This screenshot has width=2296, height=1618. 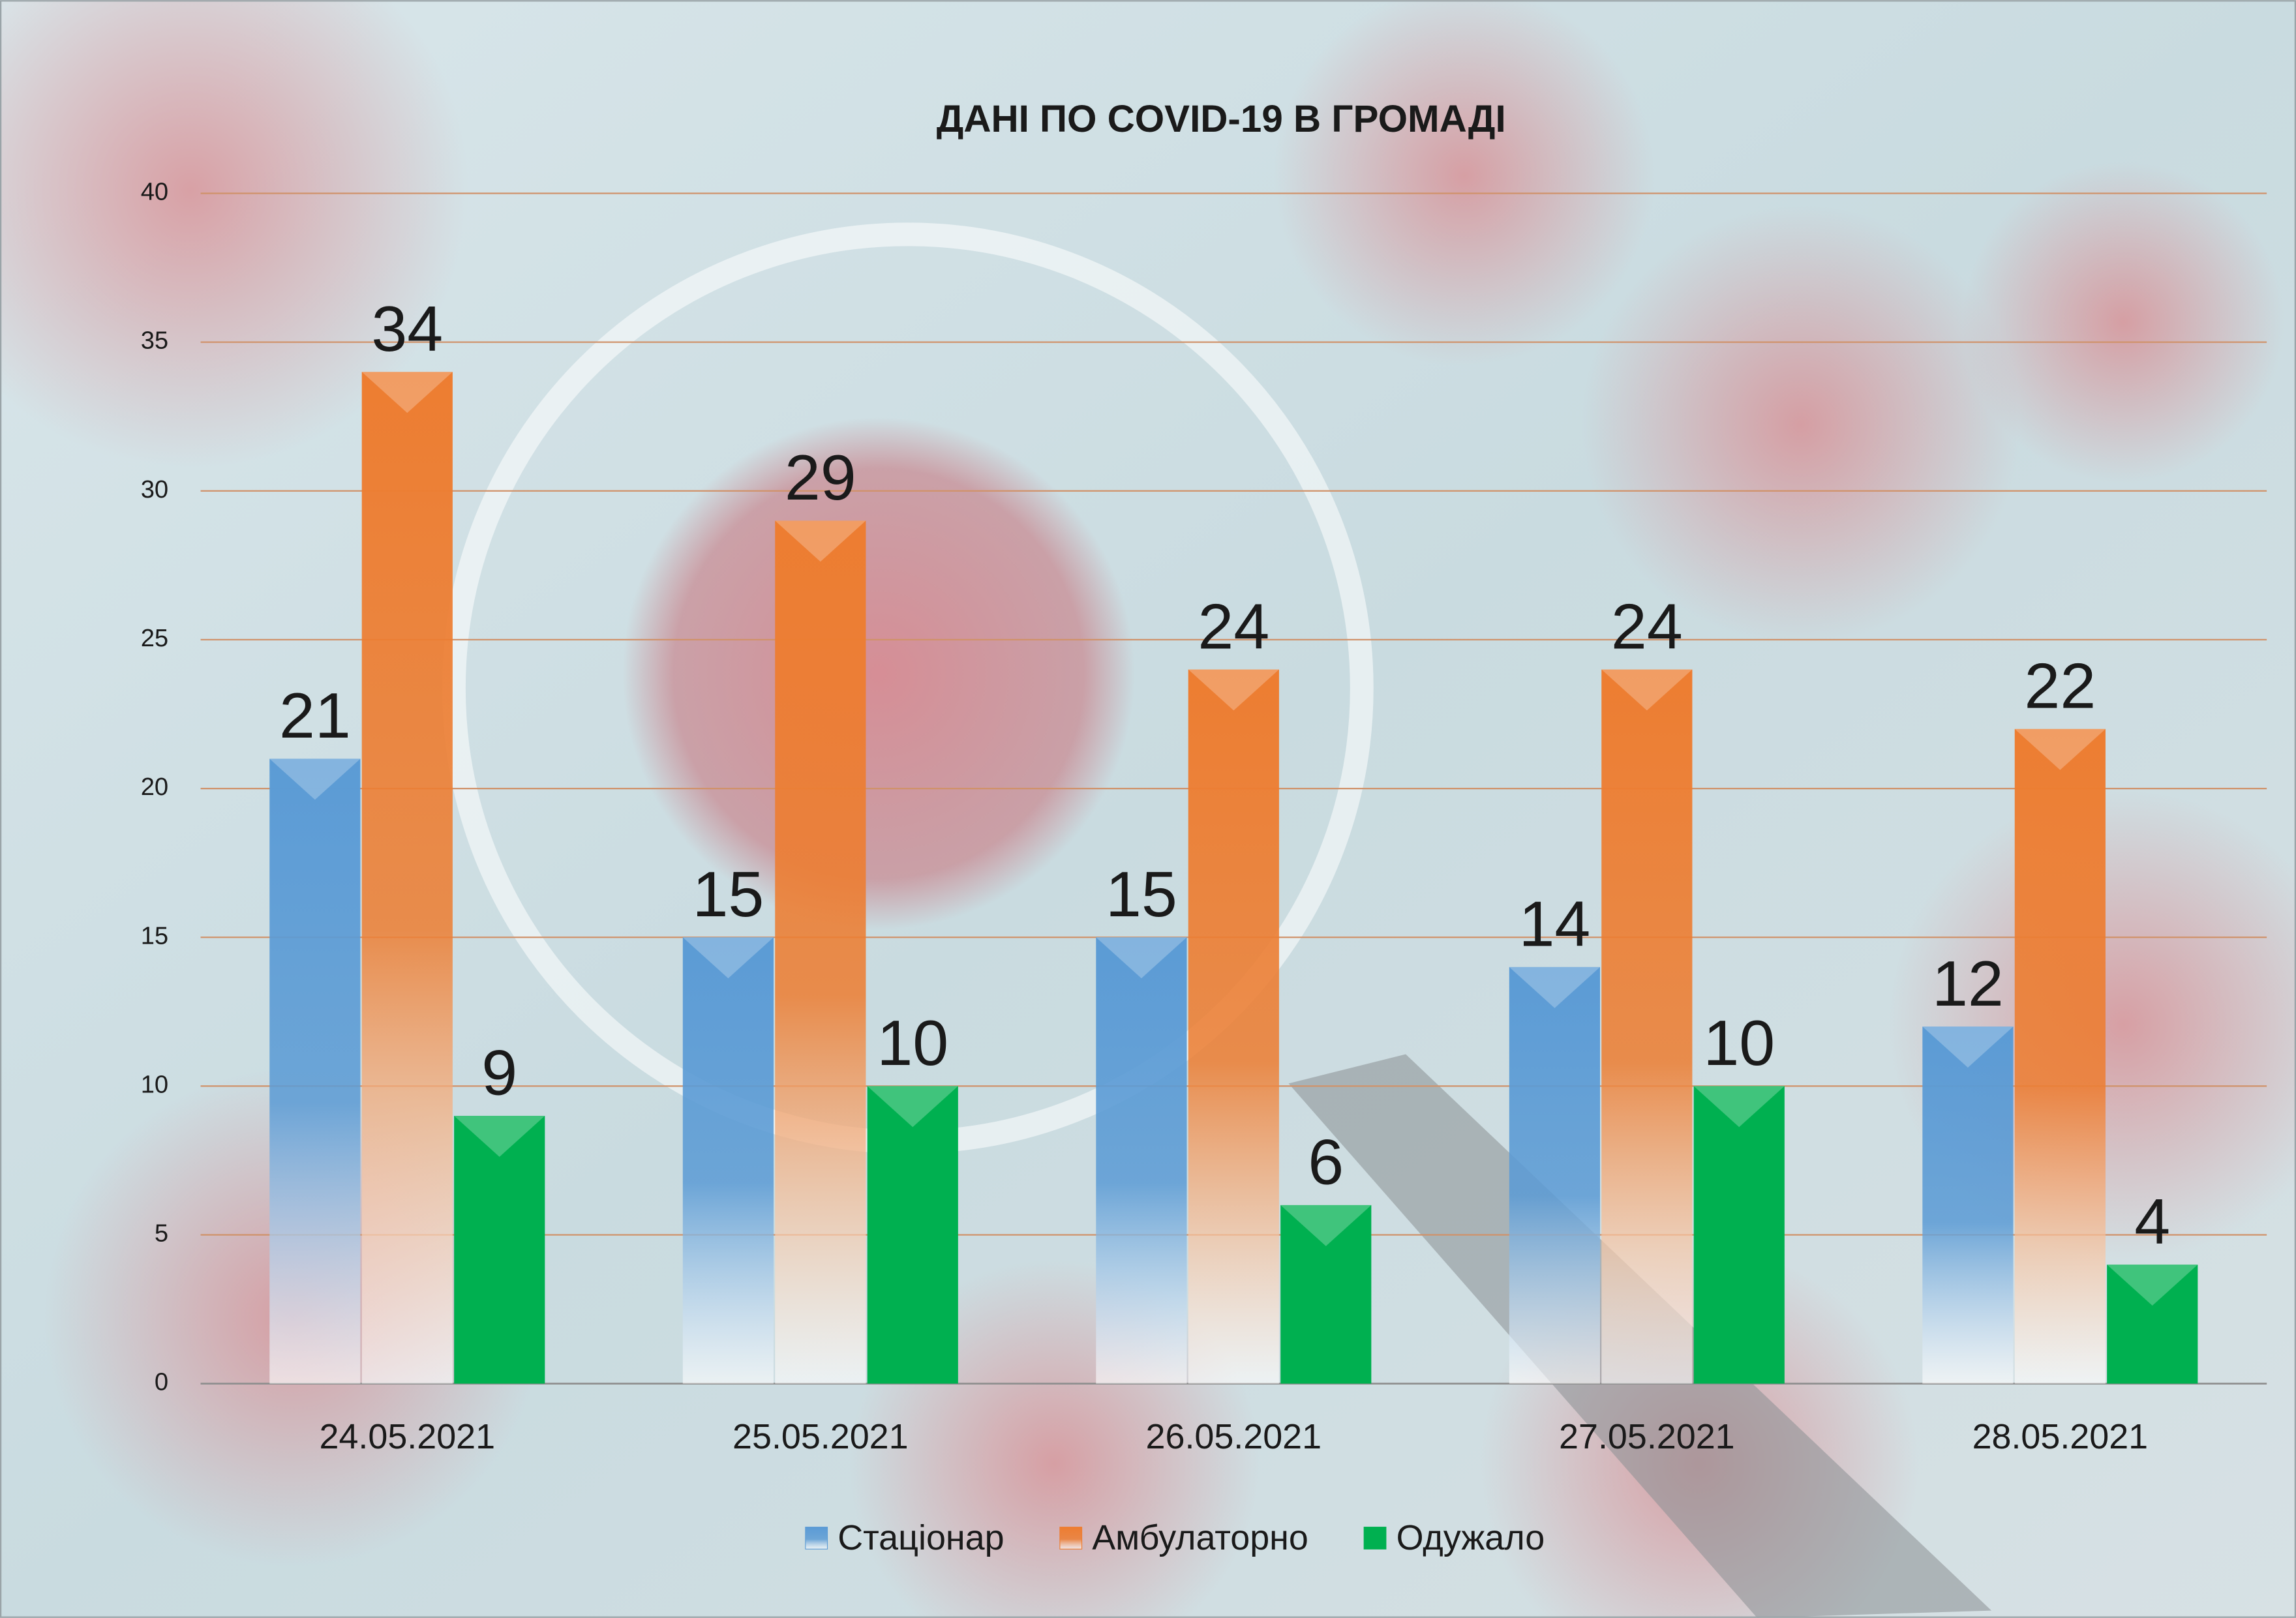 What do you see at coordinates (154, 1084) in the screenshot?
I see `y-tick-label: 10` at bounding box center [154, 1084].